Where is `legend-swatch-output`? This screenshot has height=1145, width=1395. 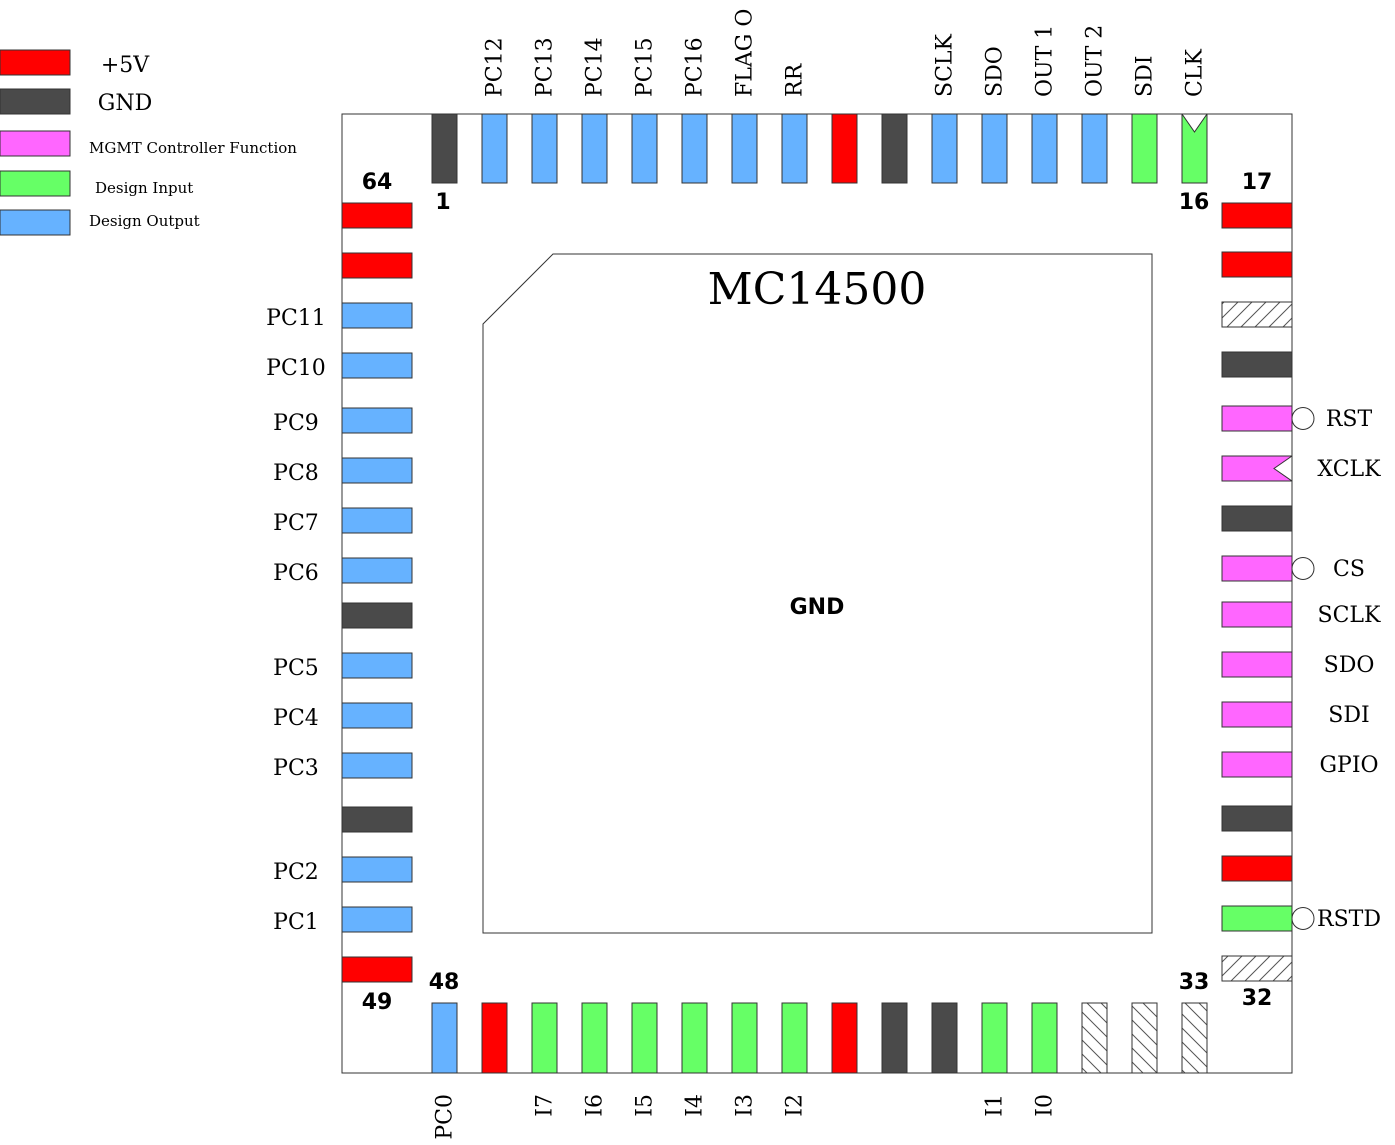
legend-swatch-output is located at coordinates (35, 222).